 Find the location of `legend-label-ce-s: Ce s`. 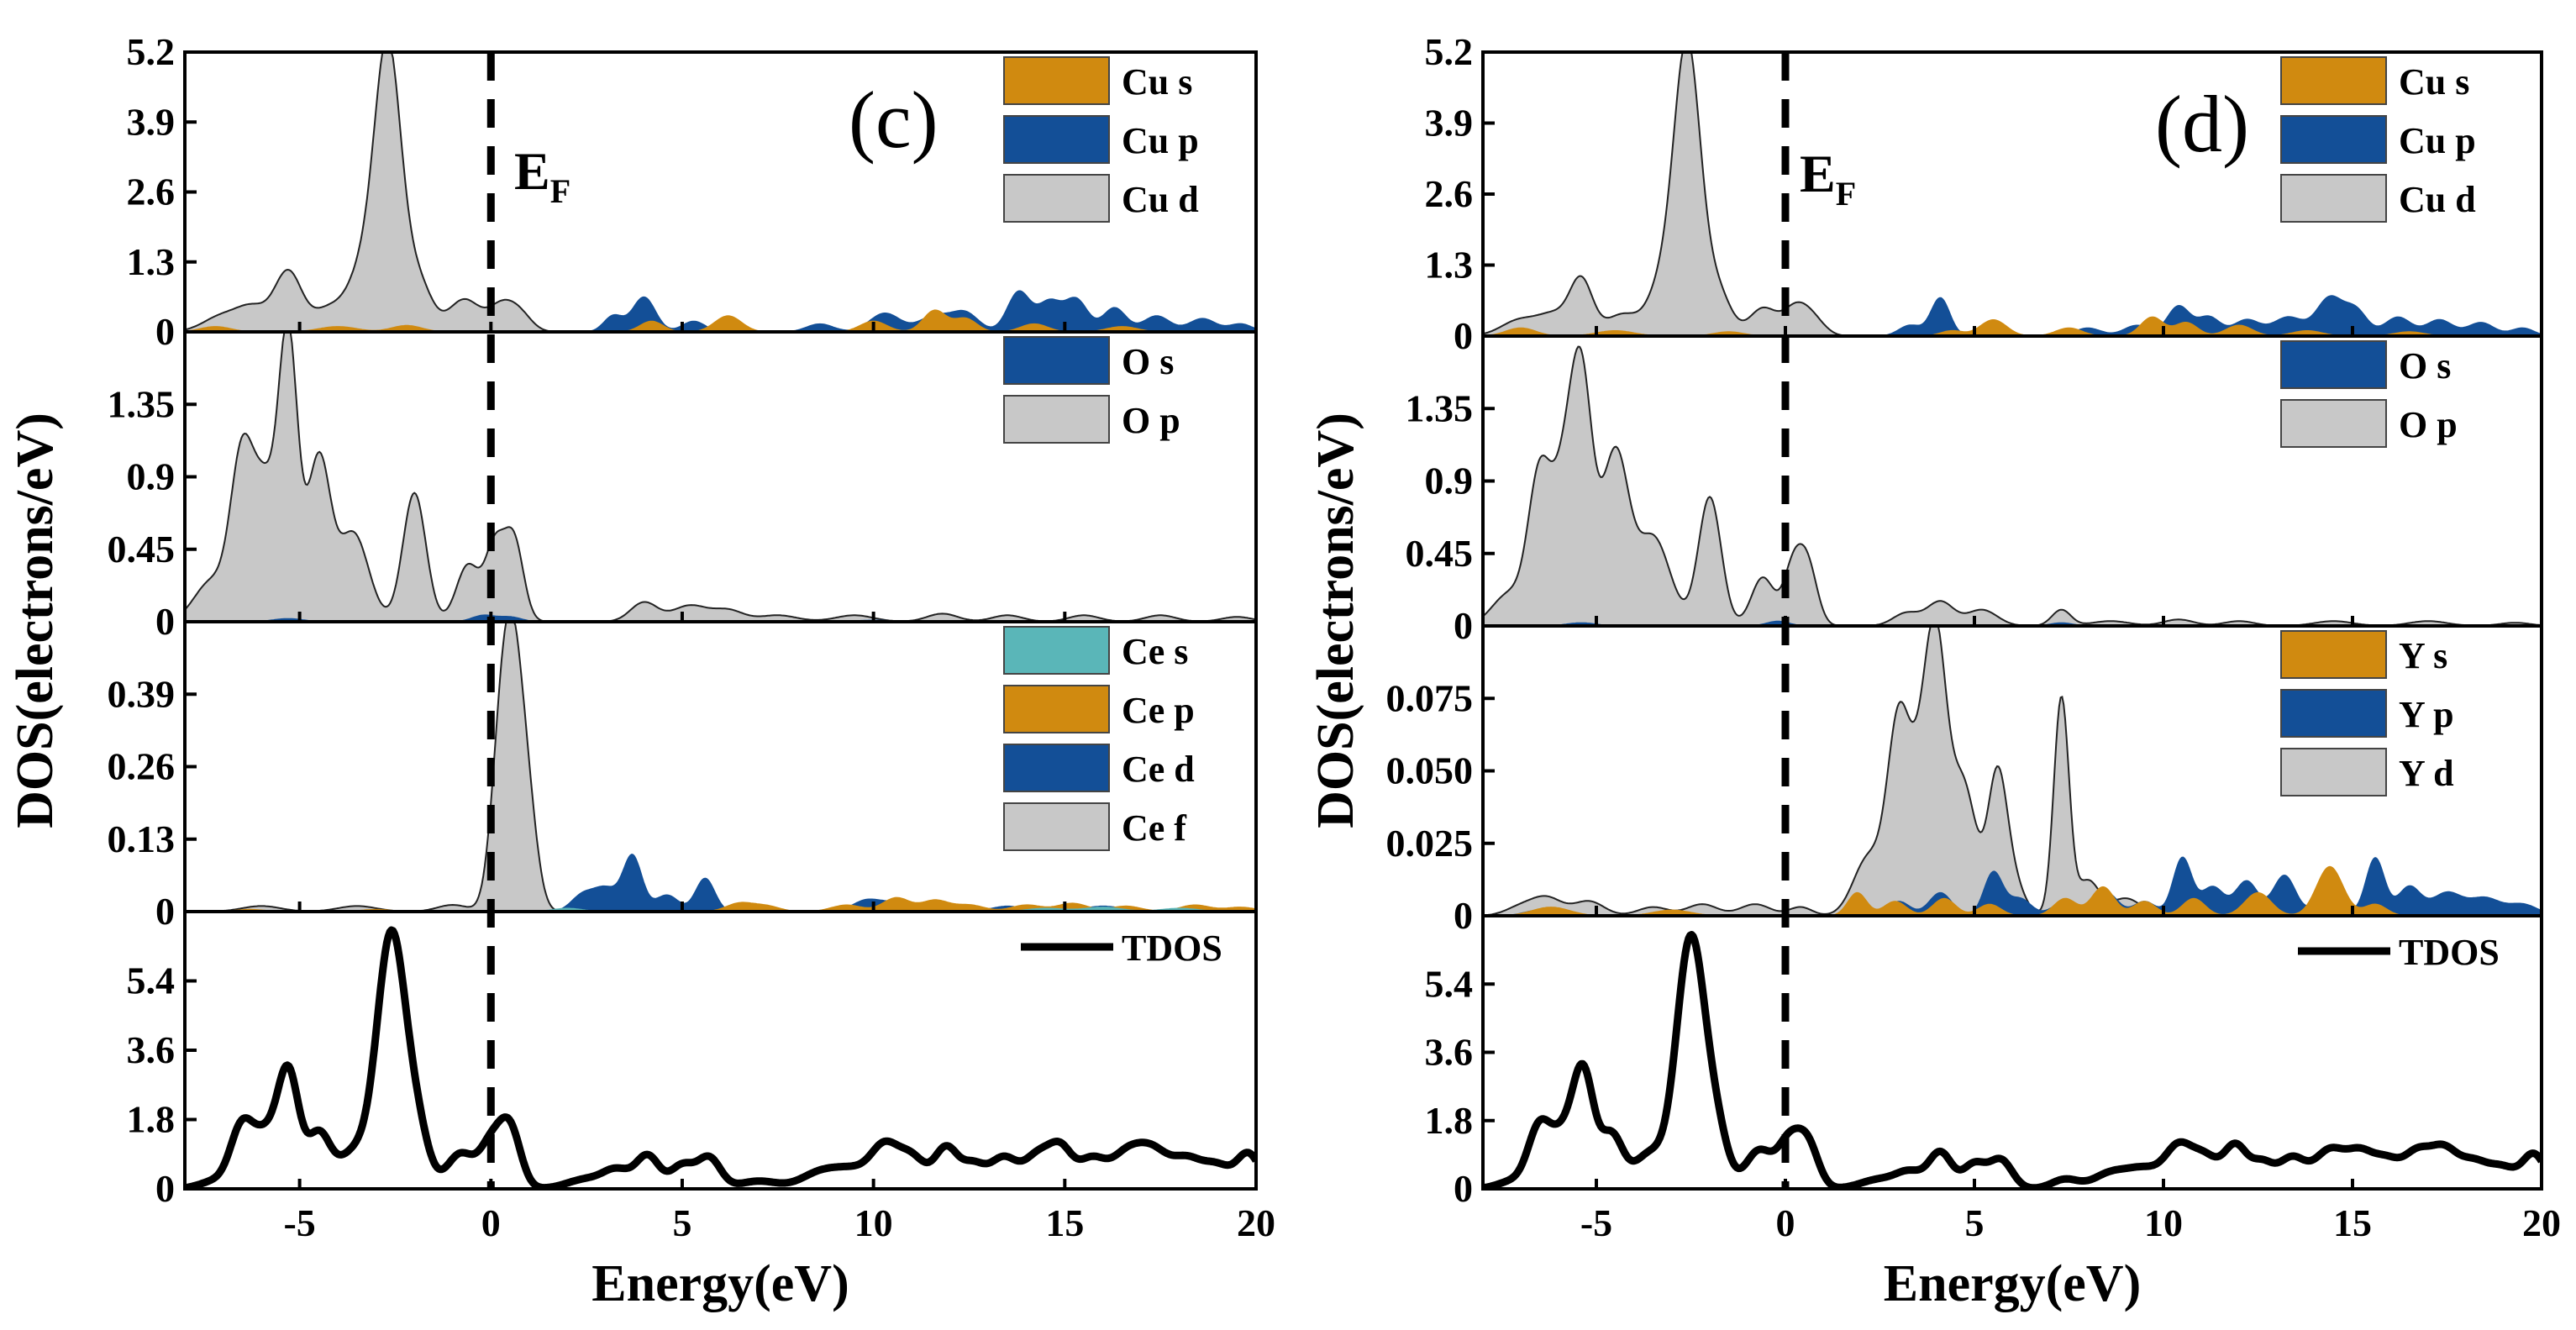

legend-label-ce-s: Ce s is located at coordinates (1155, 651).